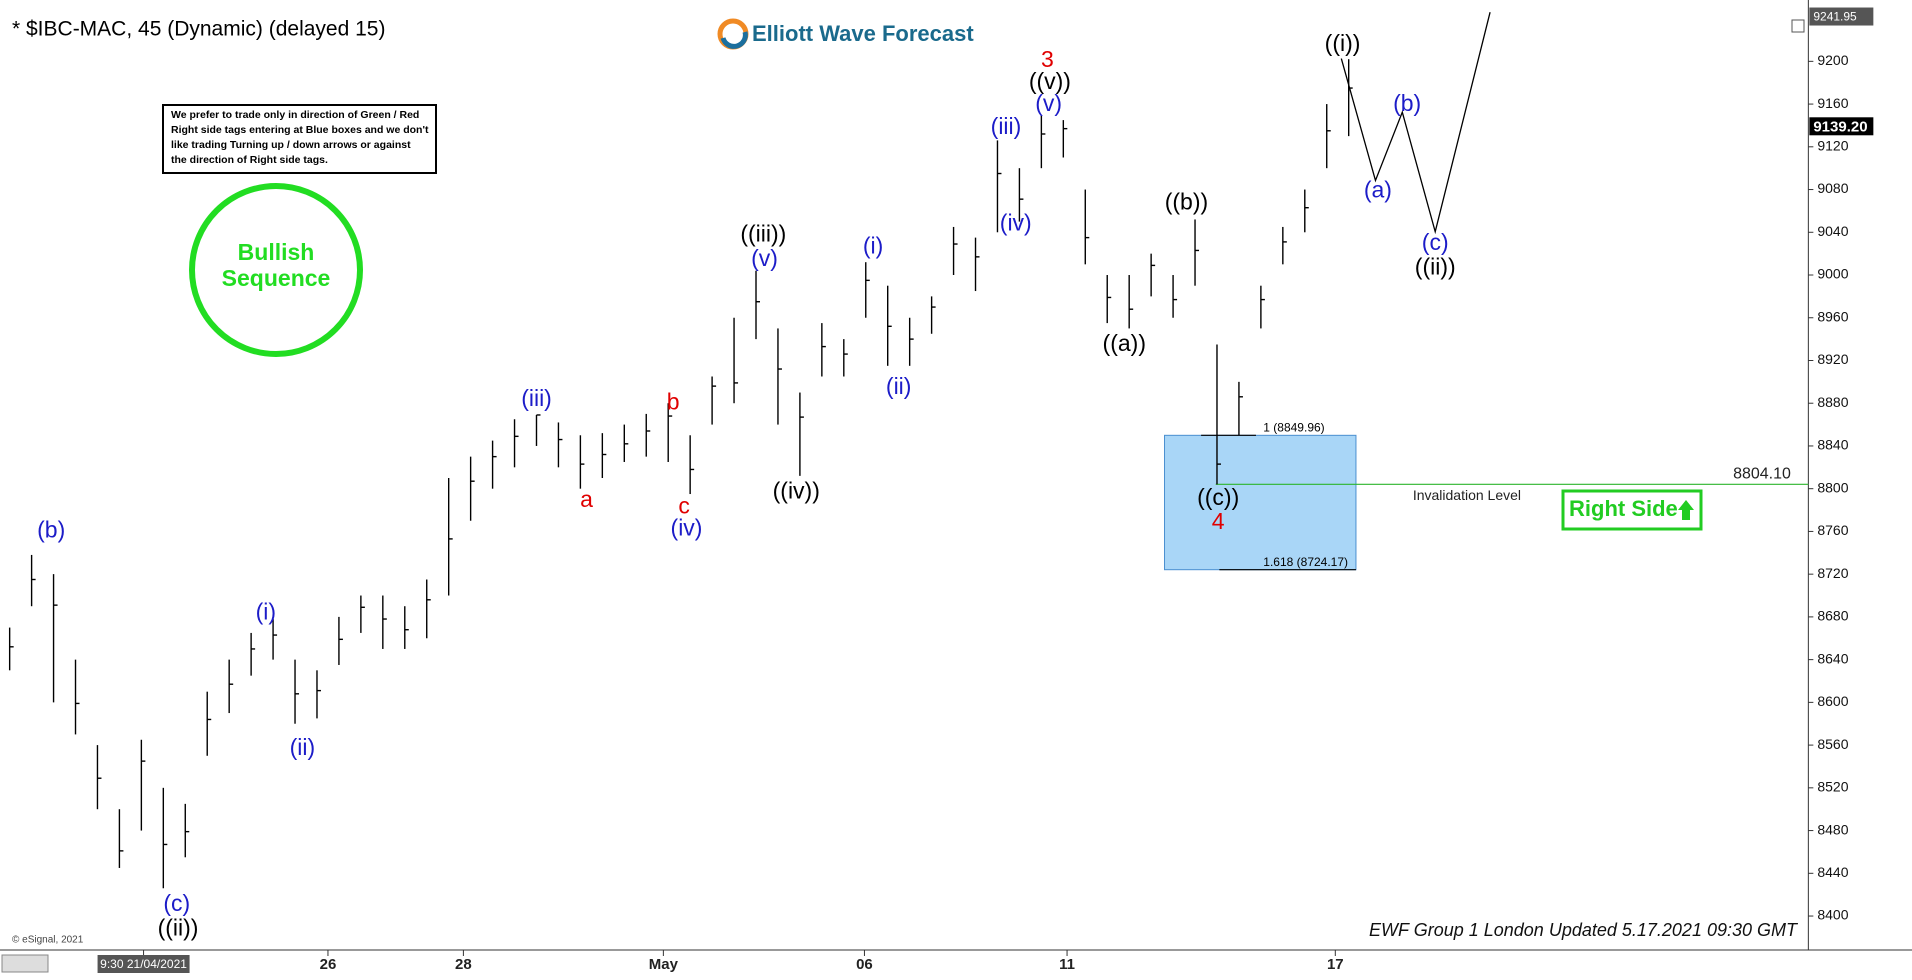  I want to click on wave-label: c, so click(684, 505).